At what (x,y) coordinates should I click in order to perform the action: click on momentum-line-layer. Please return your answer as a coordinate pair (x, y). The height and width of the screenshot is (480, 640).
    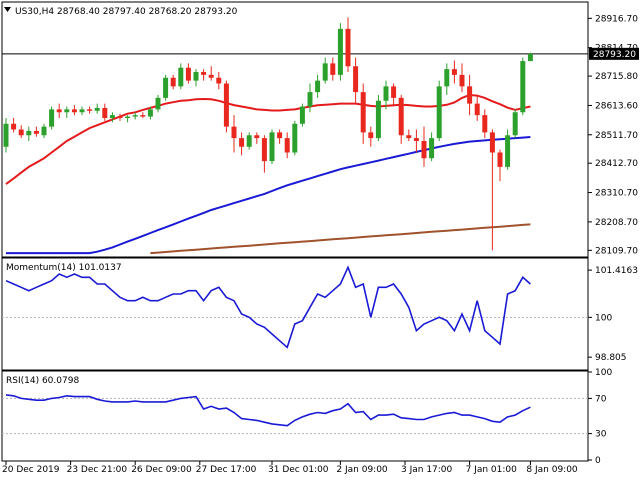
    Looking at the image, I should click on (268, 307).